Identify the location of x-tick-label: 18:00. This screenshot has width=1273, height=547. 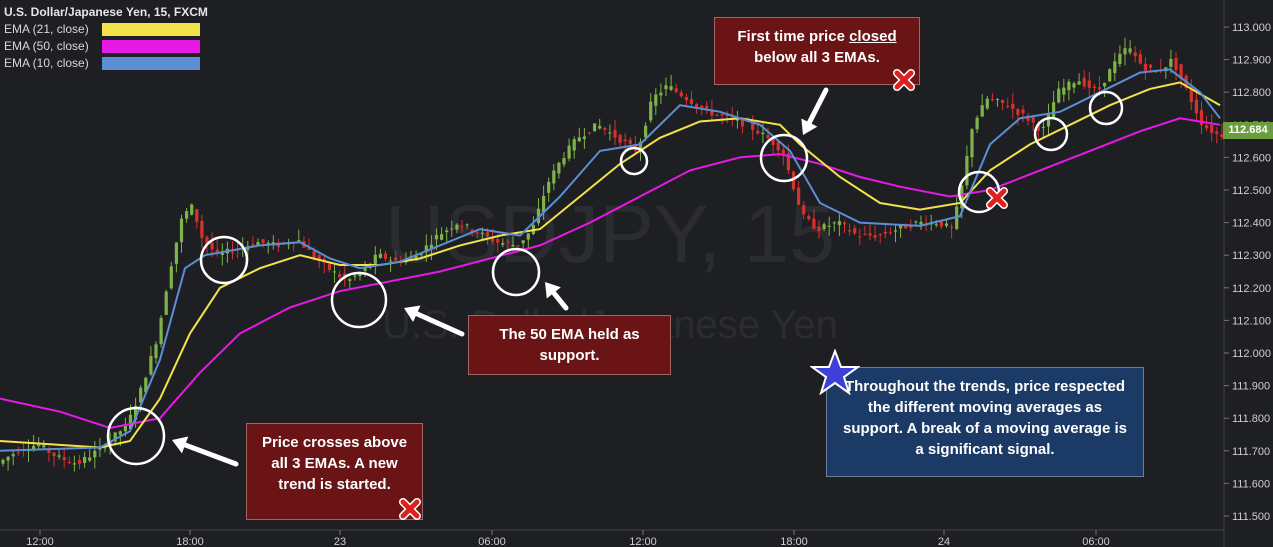
(190, 541).